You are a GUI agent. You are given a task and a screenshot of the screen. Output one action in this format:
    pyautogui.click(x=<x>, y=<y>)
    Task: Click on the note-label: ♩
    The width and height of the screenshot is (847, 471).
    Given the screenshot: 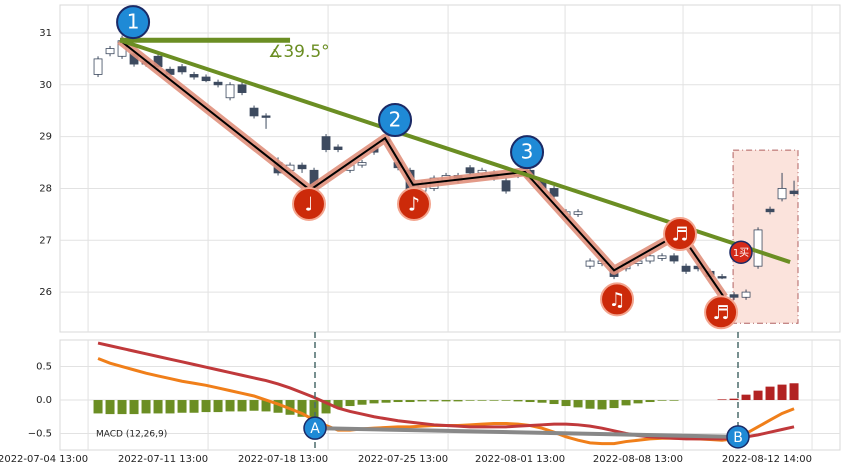 What is the action you would take?
    pyautogui.click(x=309, y=204)
    